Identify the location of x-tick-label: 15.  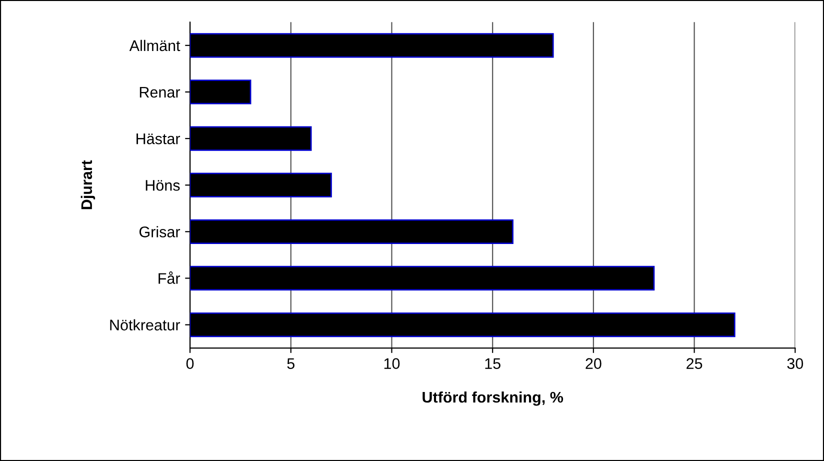
(492, 363).